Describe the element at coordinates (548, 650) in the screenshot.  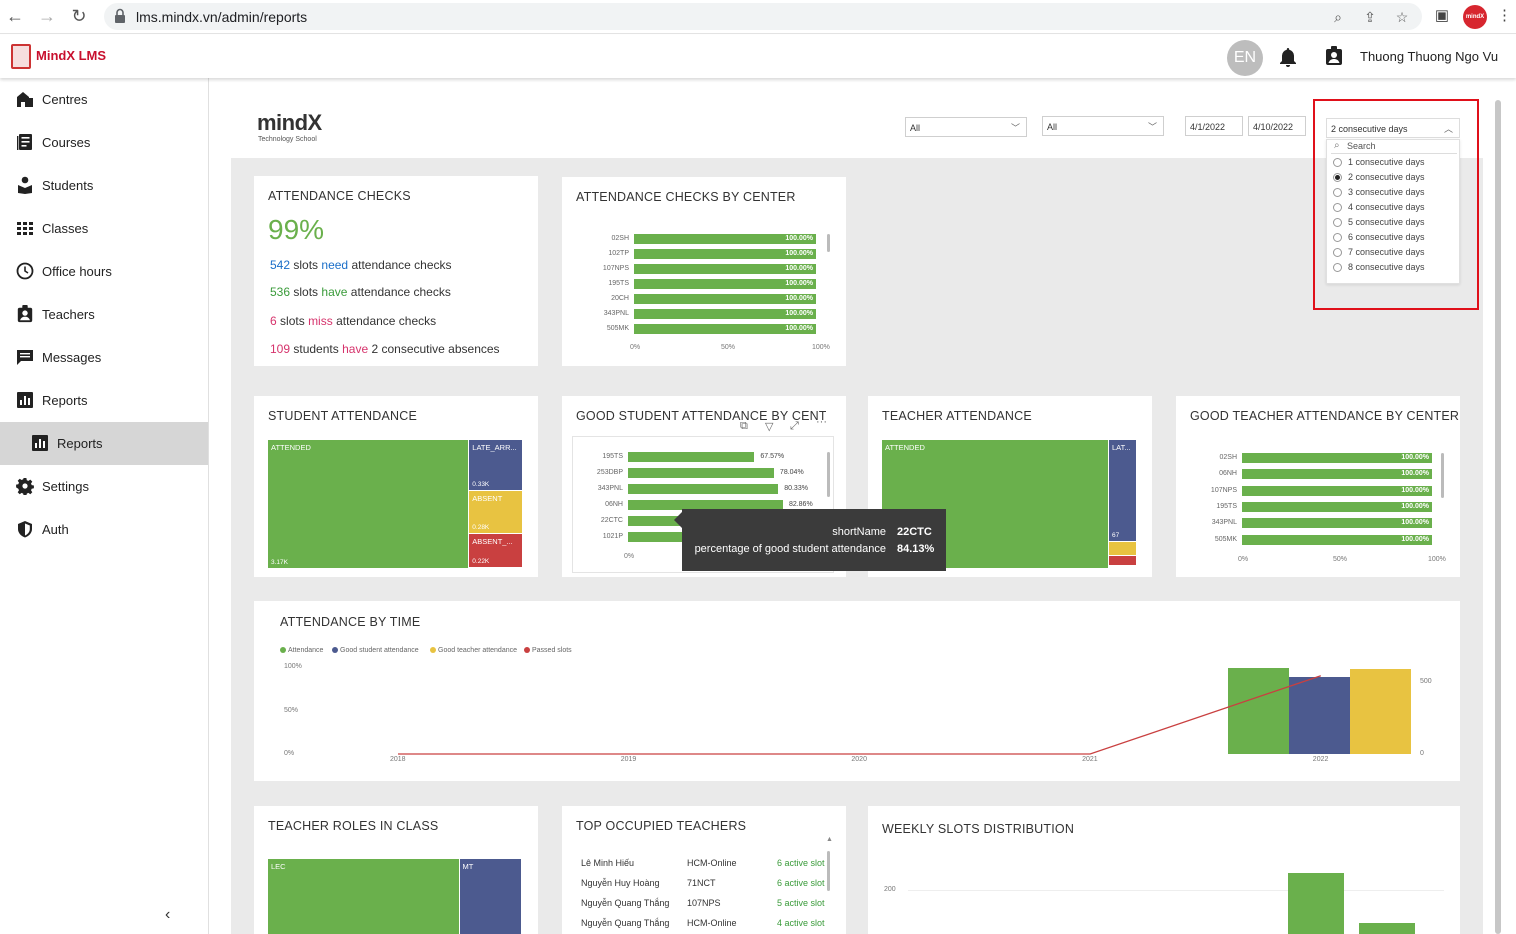
I see `legend-item: Passed slots` at that location.